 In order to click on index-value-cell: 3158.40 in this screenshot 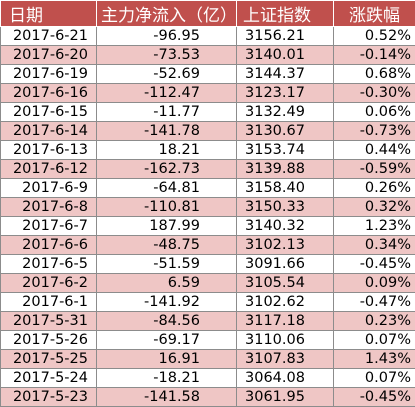, I will do `click(285, 188)`.